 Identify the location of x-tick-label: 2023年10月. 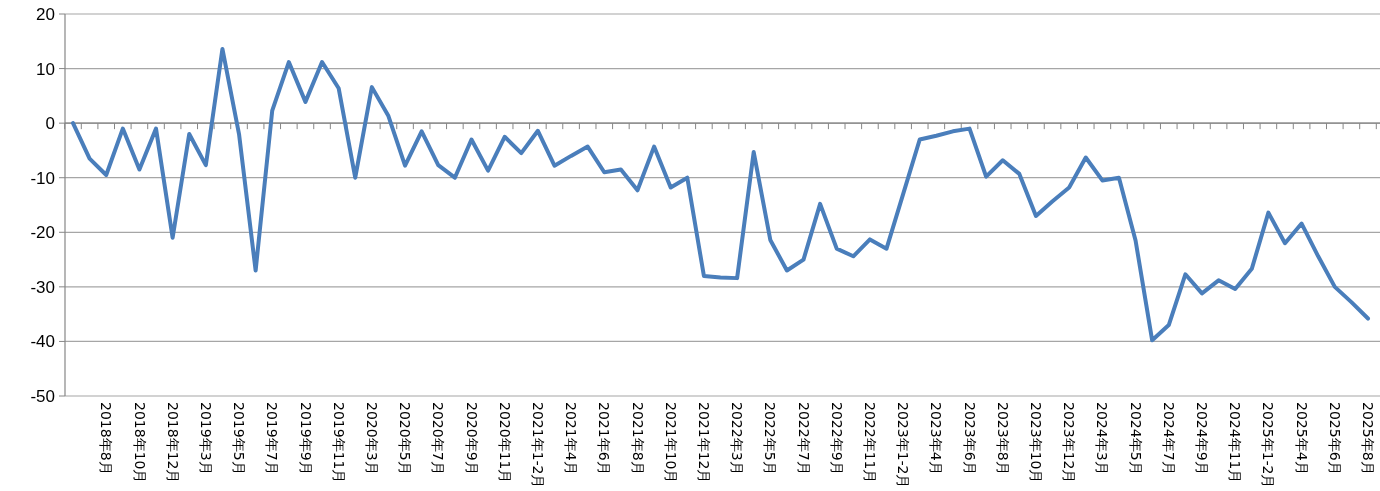
(1036, 443).